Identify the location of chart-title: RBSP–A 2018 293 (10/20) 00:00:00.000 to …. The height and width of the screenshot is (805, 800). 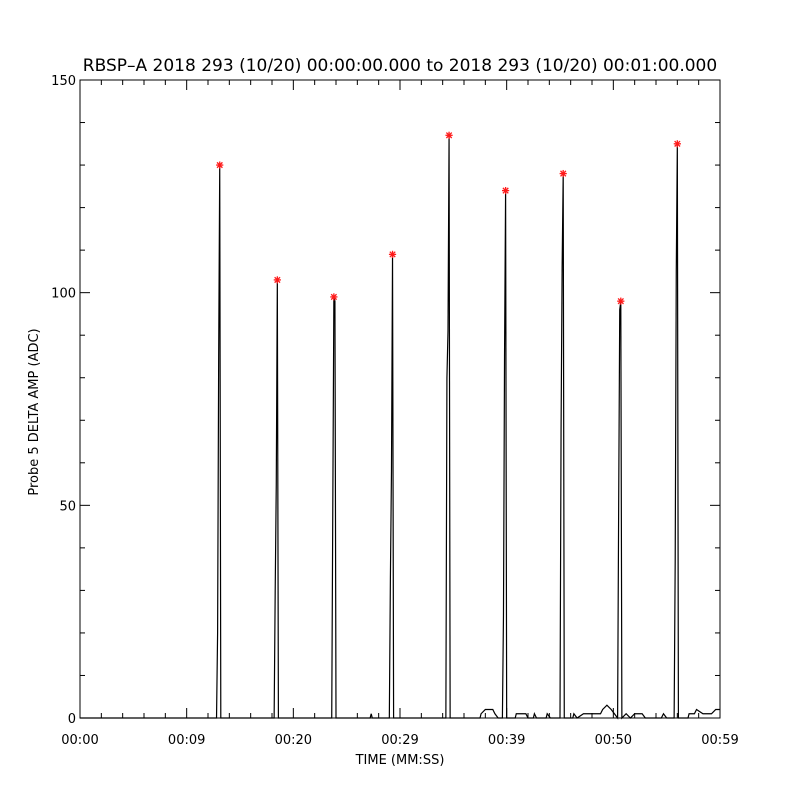
(400, 66).